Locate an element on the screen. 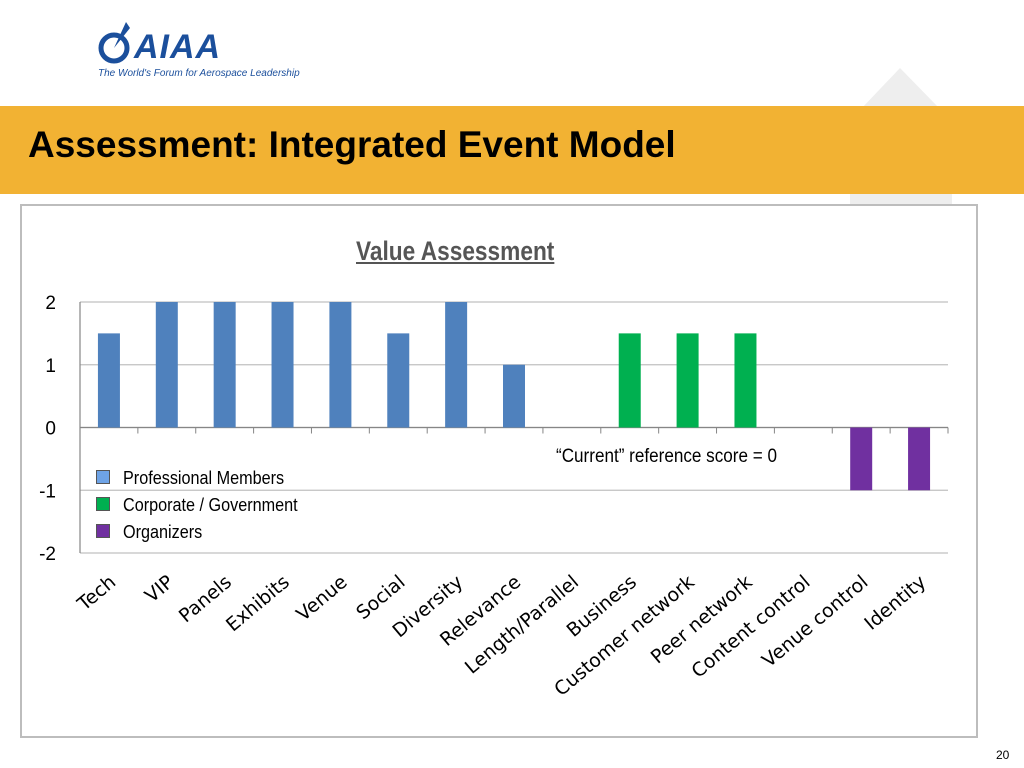 The image size is (1024, 768). bar-social is located at coordinates (398, 380).